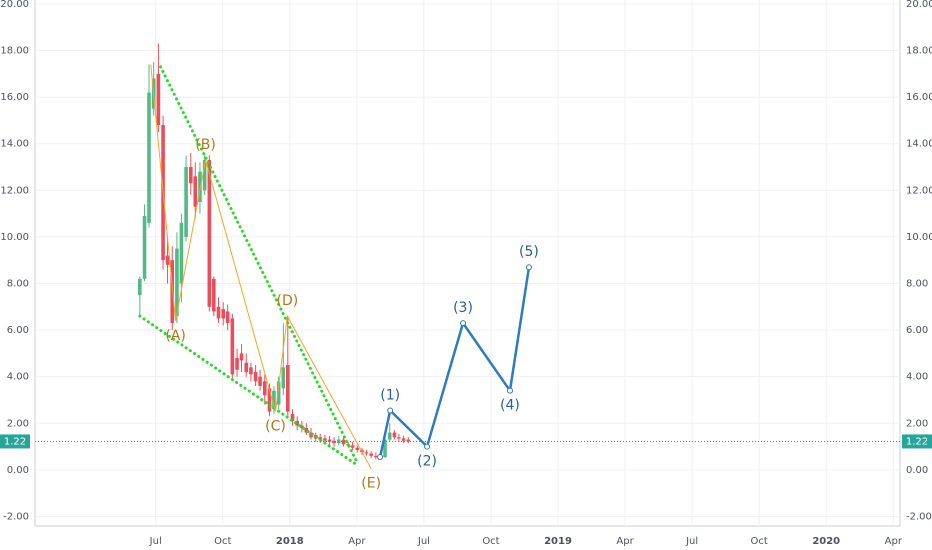  I want to click on y-tick-label-right: 2.00, so click(917, 423).